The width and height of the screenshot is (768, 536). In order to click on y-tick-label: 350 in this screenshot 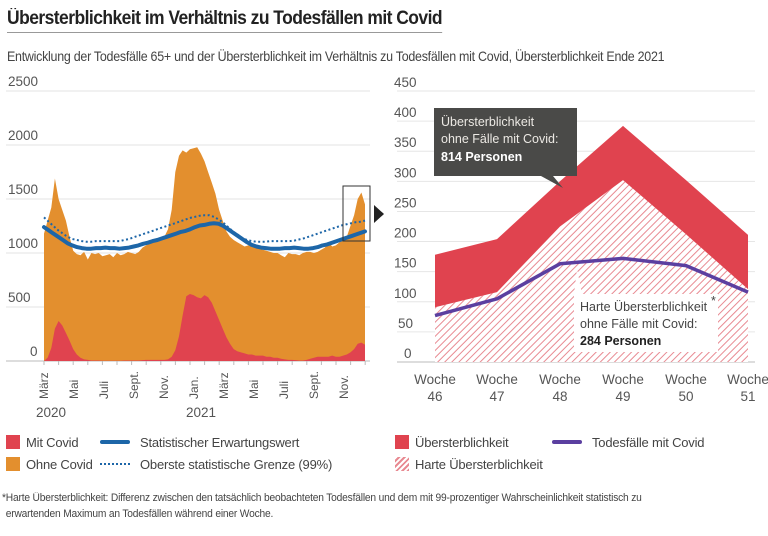, I will do `click(405, 142)`.